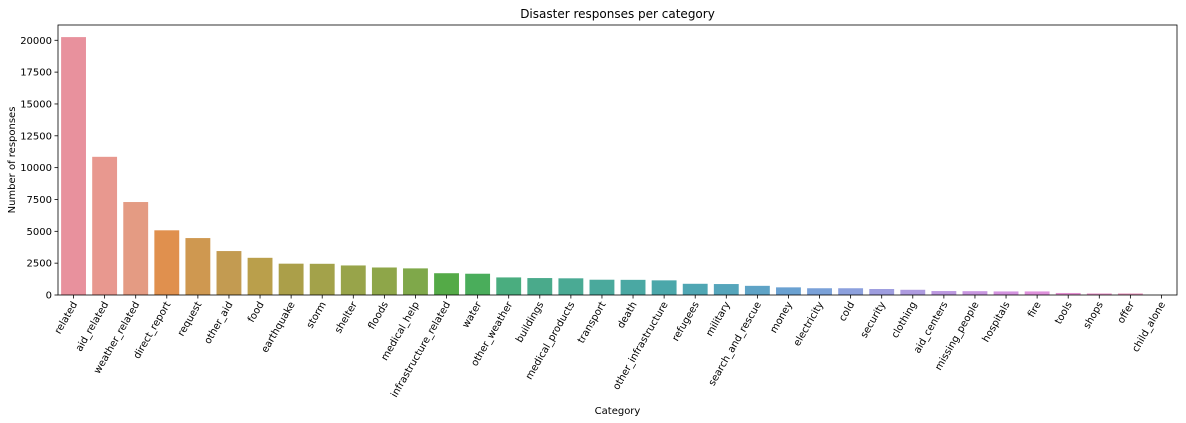 The width and height of the screenshot is (1186, 423). I want to click on bar-shelter, so click(353, 280).